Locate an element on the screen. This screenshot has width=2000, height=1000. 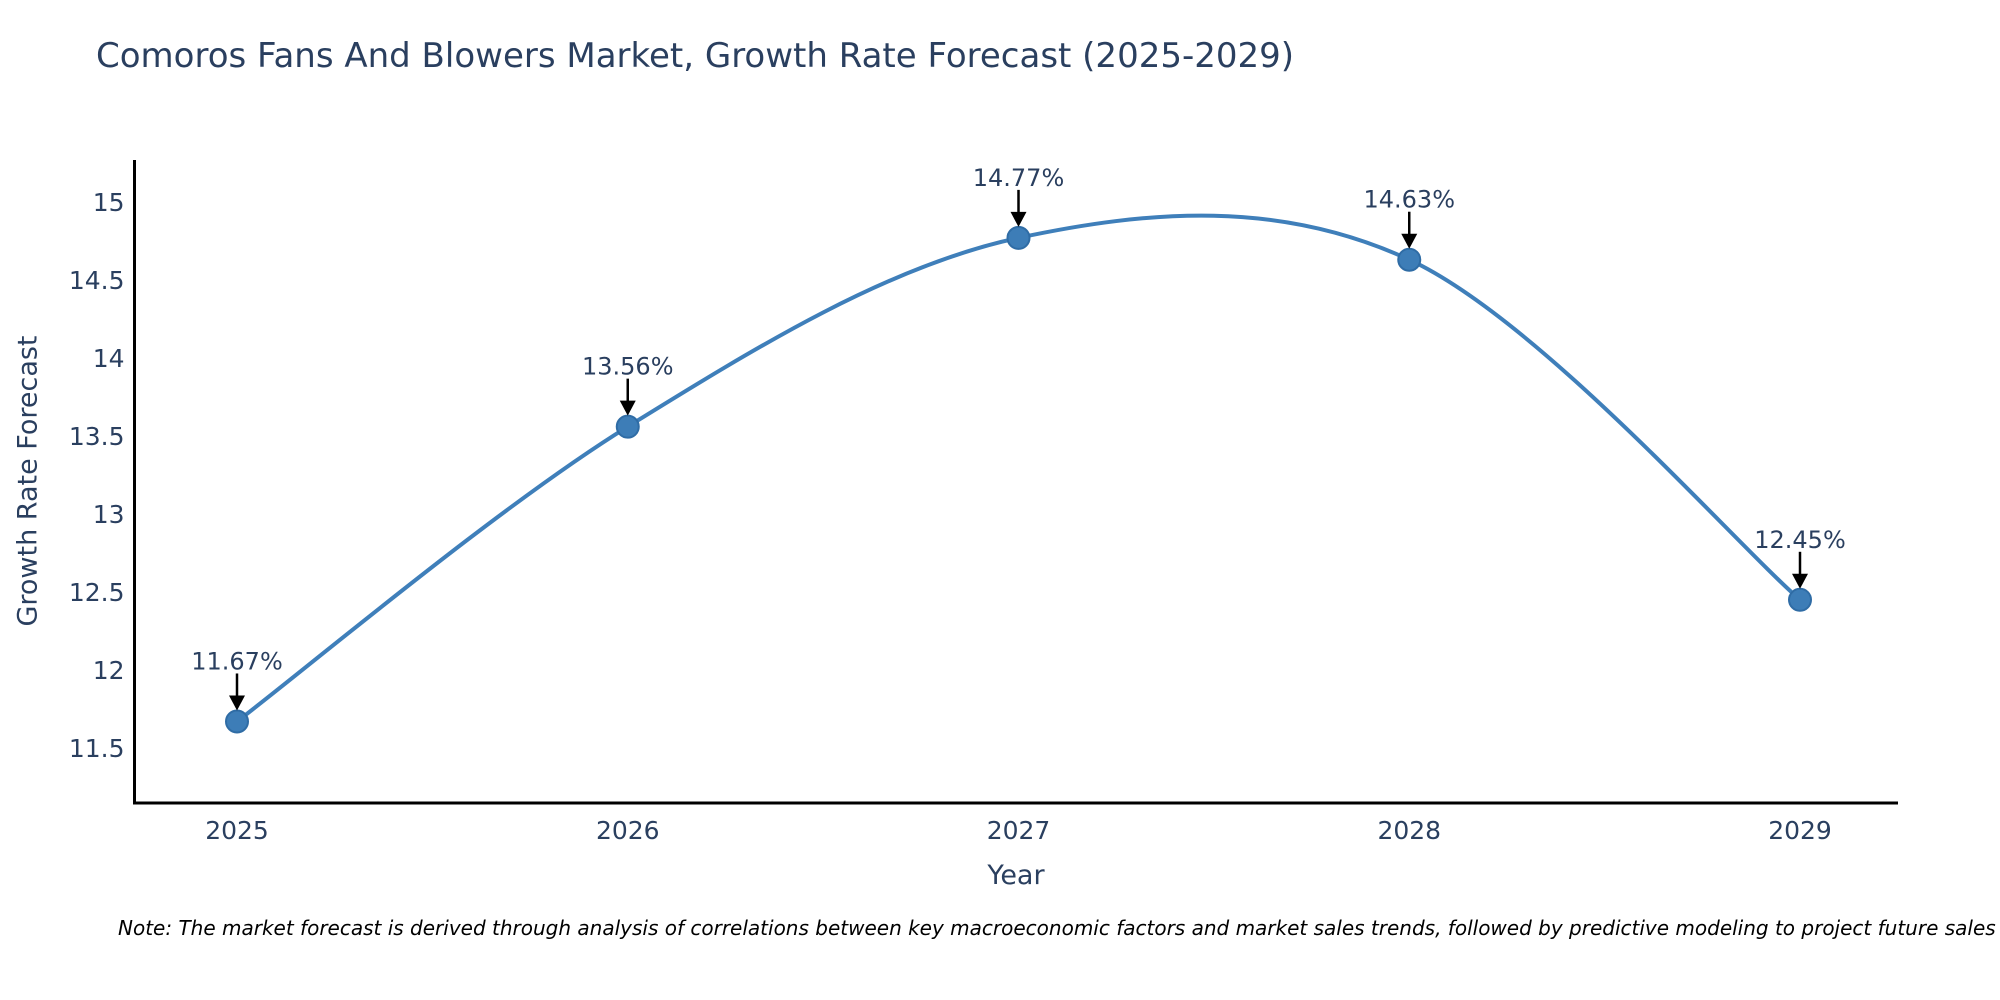
y-tick-label: 14.5 is located at coordinates (97, 280).